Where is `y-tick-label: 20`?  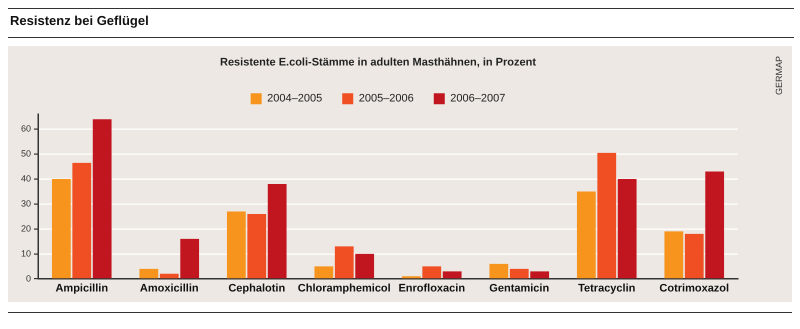 y-tick-label: 20 is located at coordinates (26, 228).